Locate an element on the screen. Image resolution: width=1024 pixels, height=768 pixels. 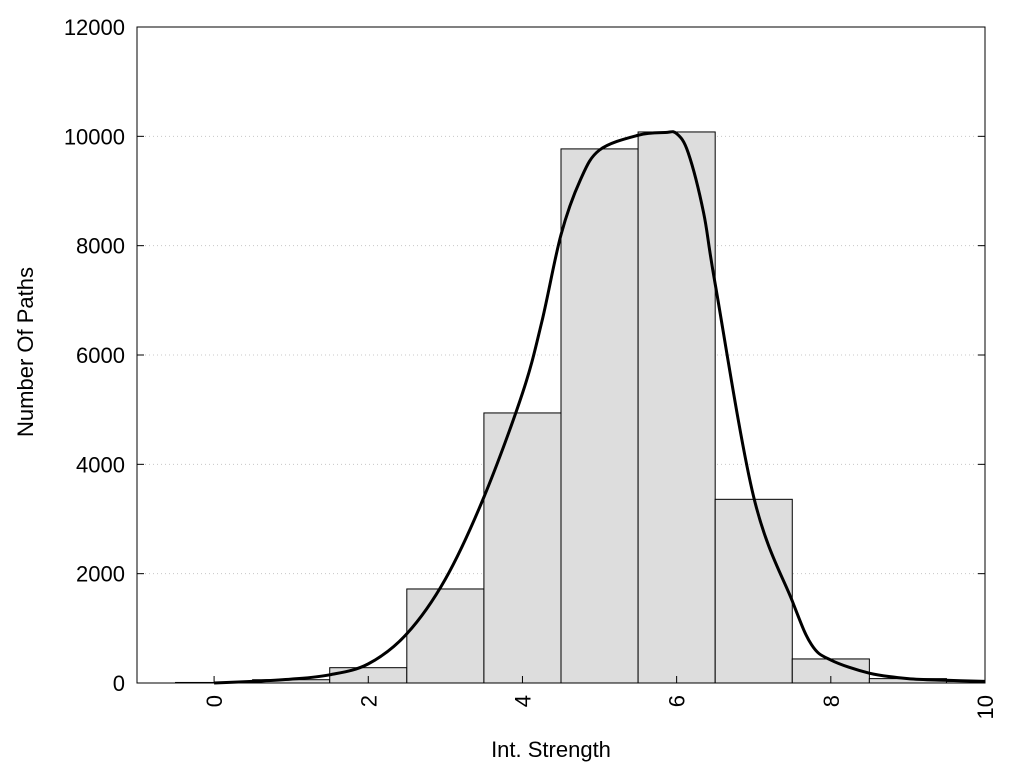
y-tick-label: 4000 is located at coordinates (100, 464).